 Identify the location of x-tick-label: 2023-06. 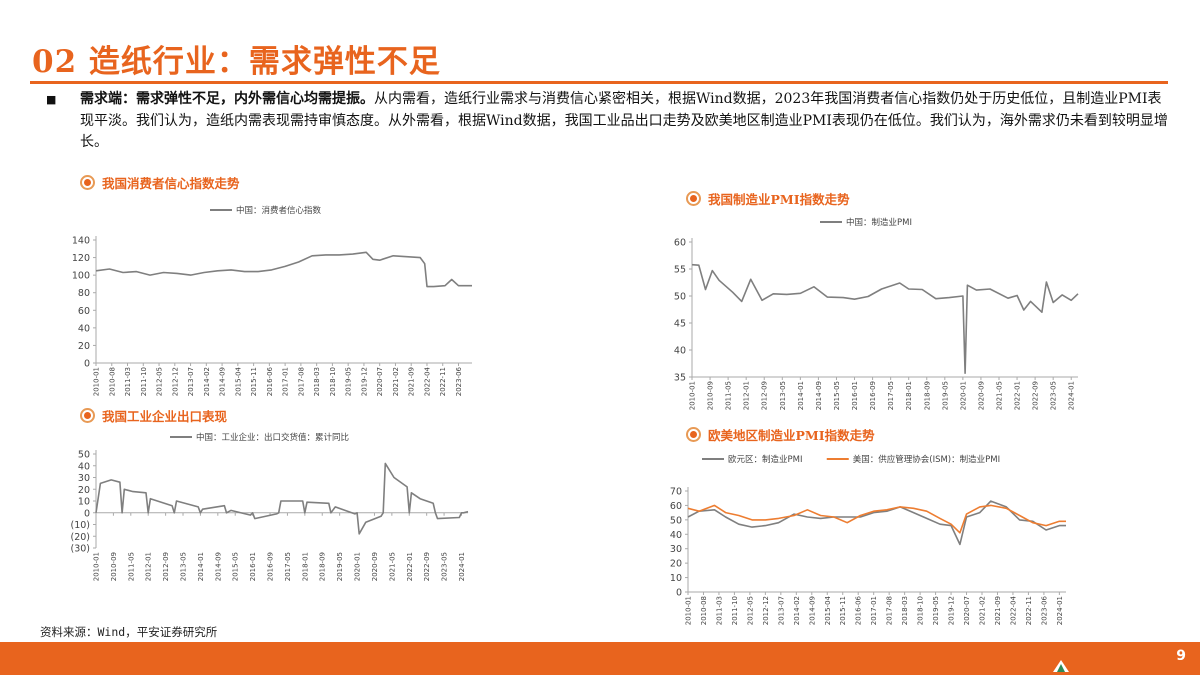
(459, 381).